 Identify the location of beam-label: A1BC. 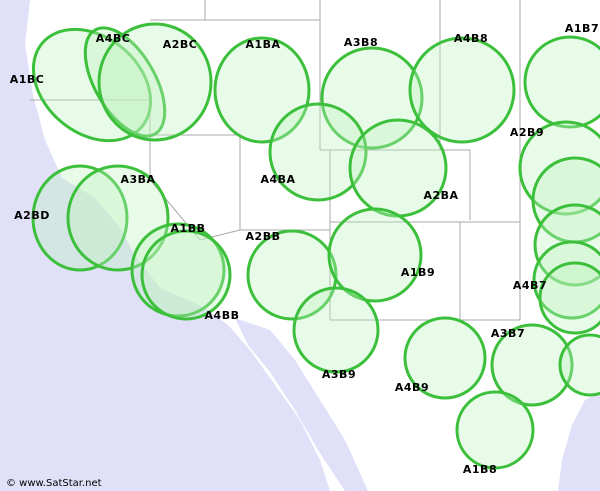
(27, 79).